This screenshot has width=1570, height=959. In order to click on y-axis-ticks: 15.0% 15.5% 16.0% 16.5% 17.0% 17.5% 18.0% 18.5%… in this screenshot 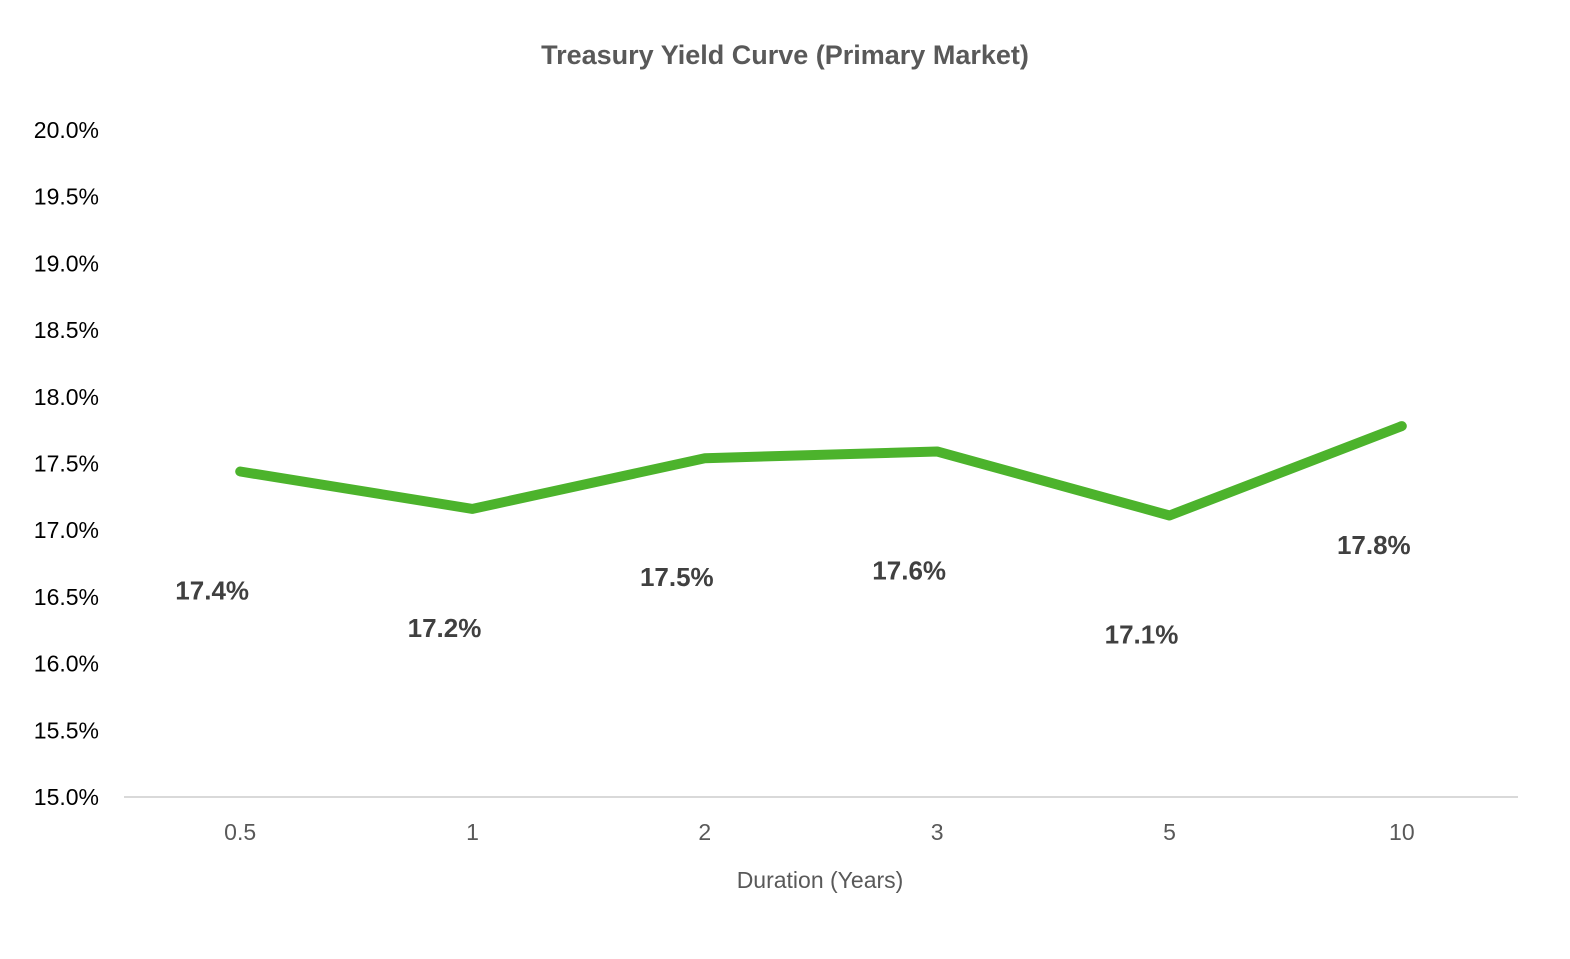, I will do `click(66, 463)`.